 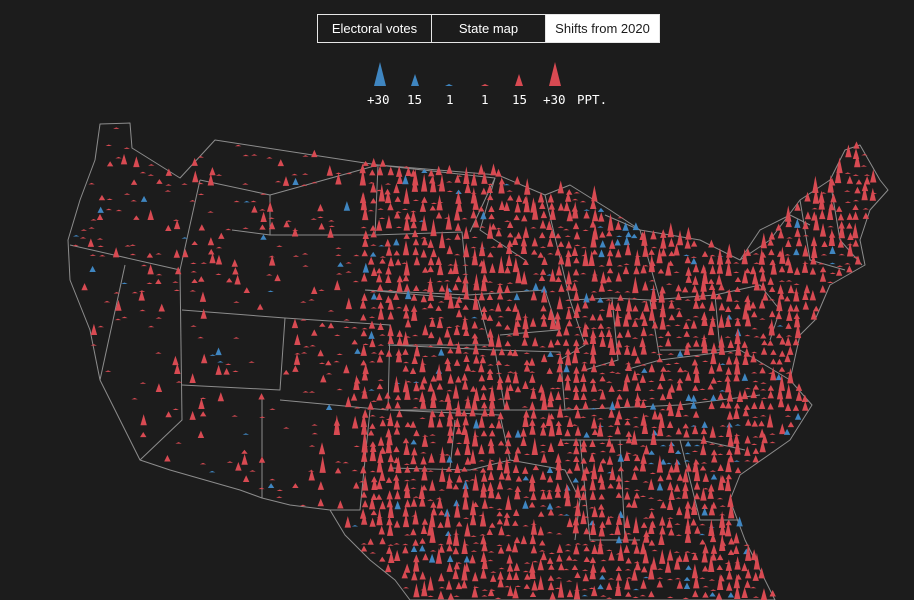 I want to click on tab-state-map: State map, so click(x=489, y=28).